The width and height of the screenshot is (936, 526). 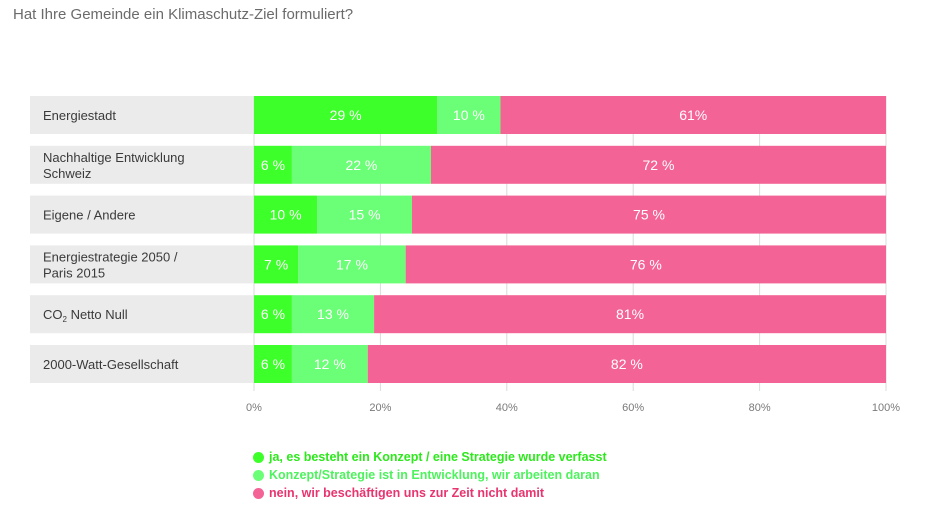 What do you see at coordinates (114, 157) in the screenshot?
I see `category-label: Nachhaltige Entwicklung` at bounding box center [114, 157].